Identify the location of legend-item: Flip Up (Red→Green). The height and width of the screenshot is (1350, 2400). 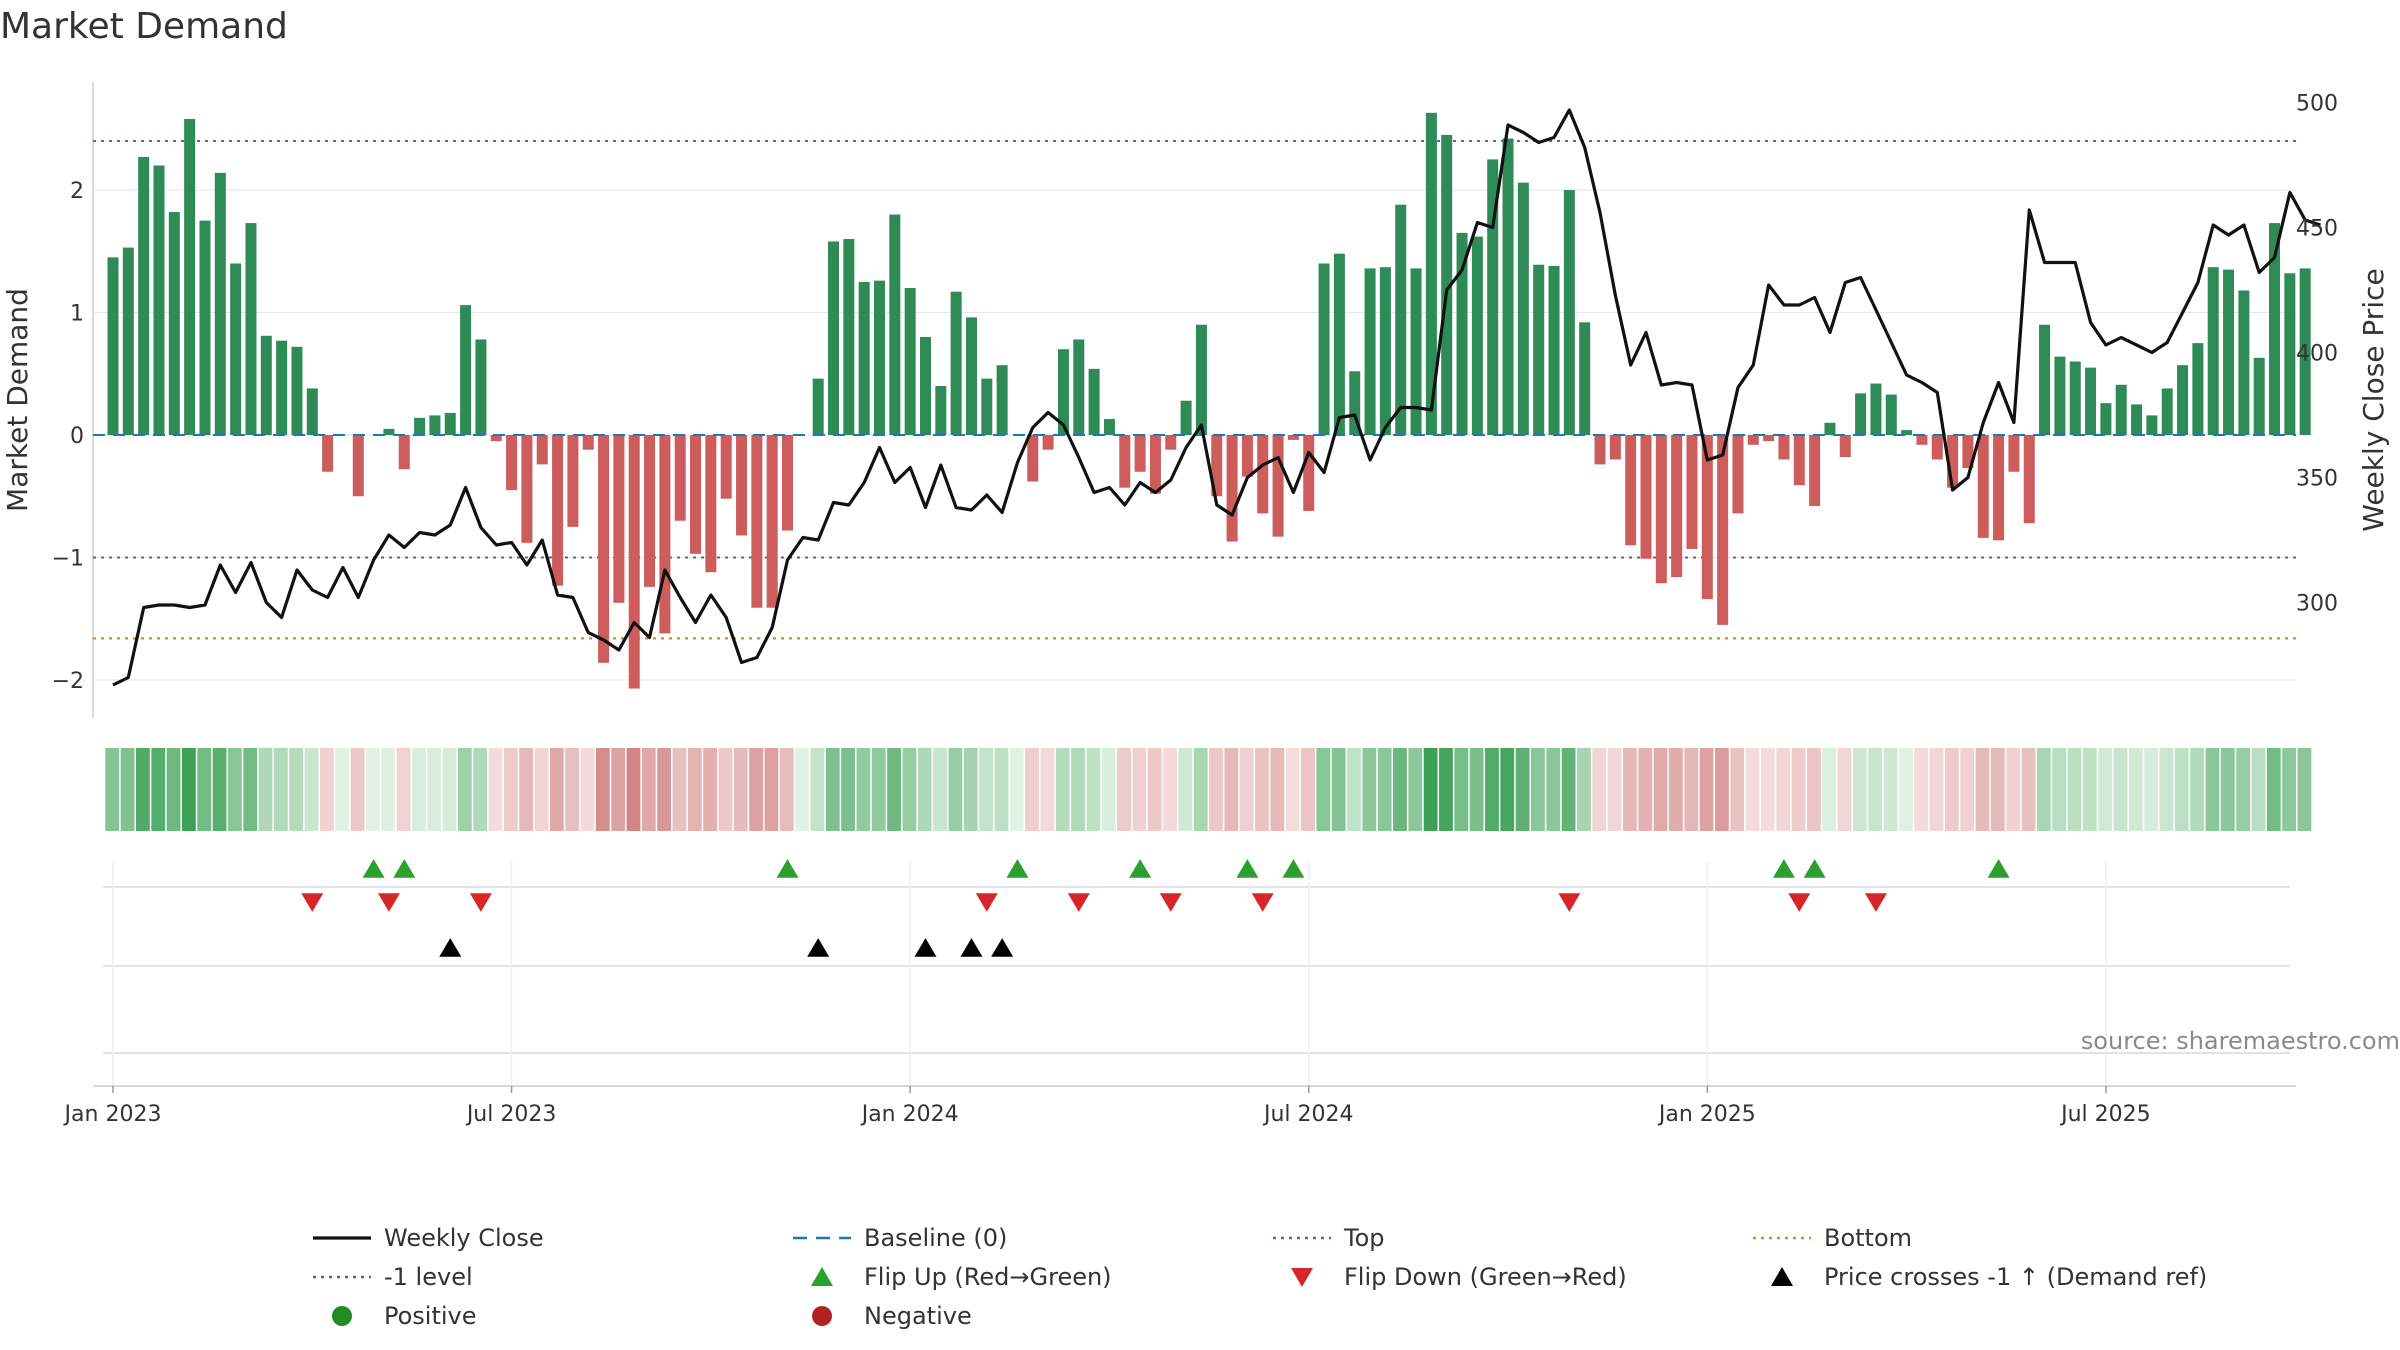
(961, 1277).